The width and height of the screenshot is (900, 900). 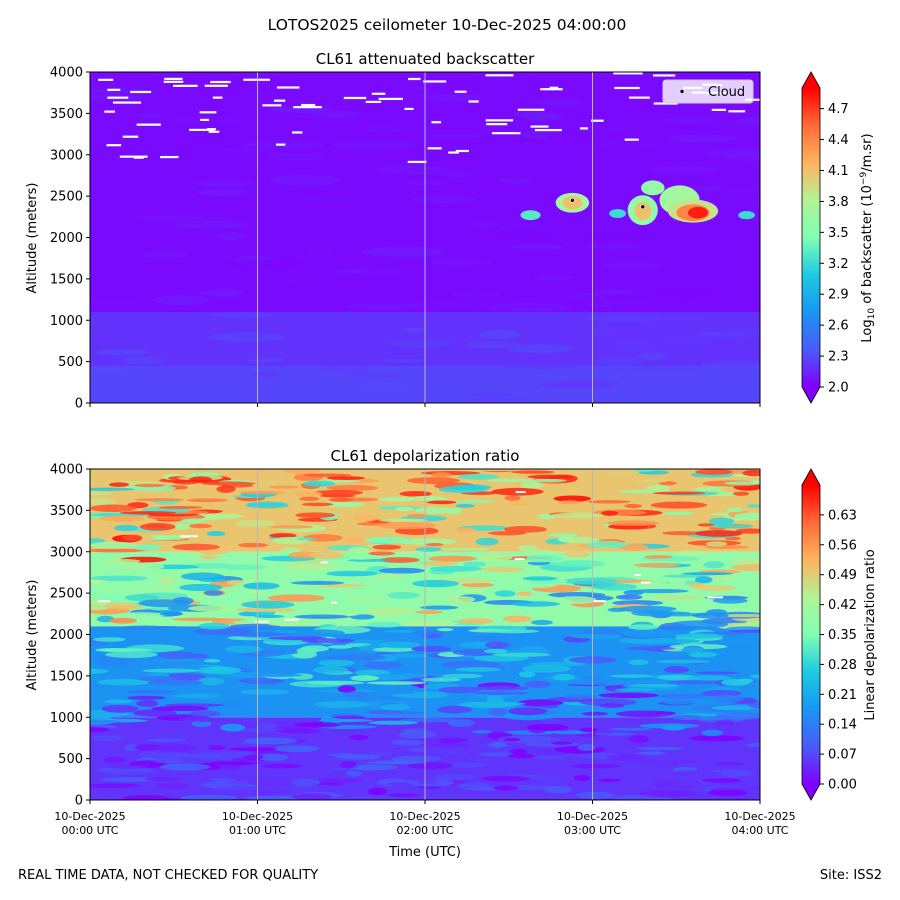 What do you see at coordinates (838, 388) in the screenshot?
I see `colorbar-tick-label: 2.0` at bounding box center [838, 388].